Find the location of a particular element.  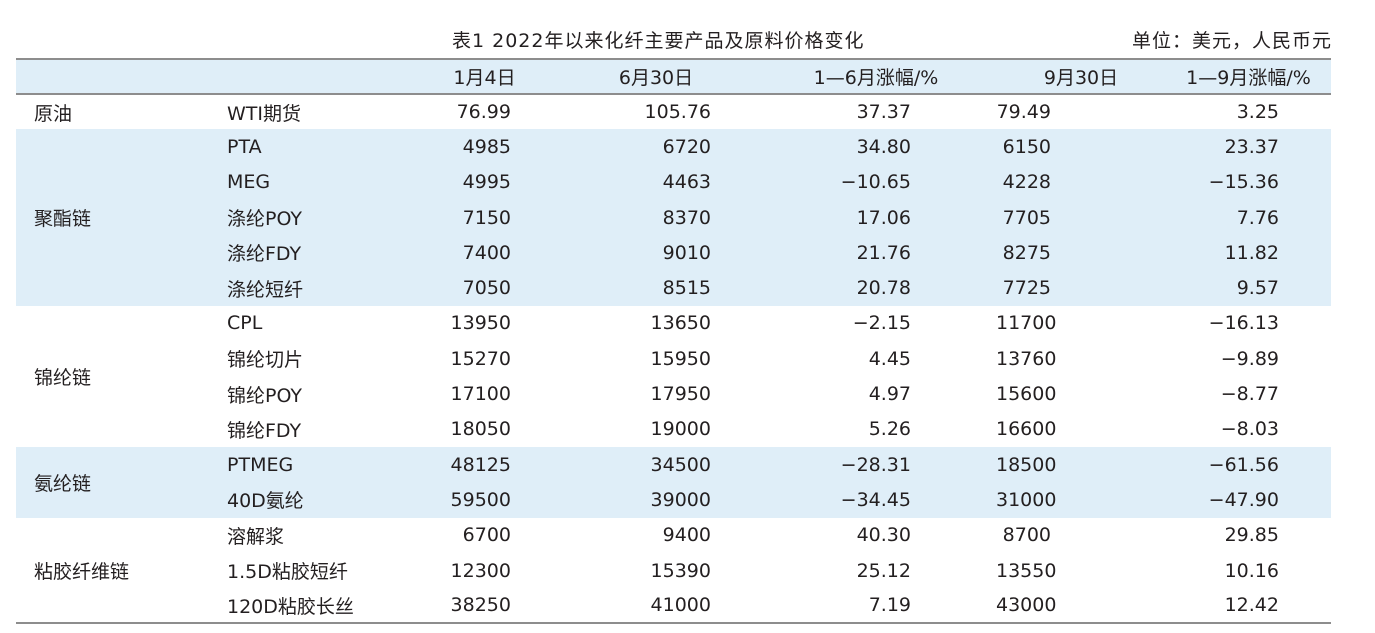

value-jun30: 19000 is located at coordinates (680, 429).